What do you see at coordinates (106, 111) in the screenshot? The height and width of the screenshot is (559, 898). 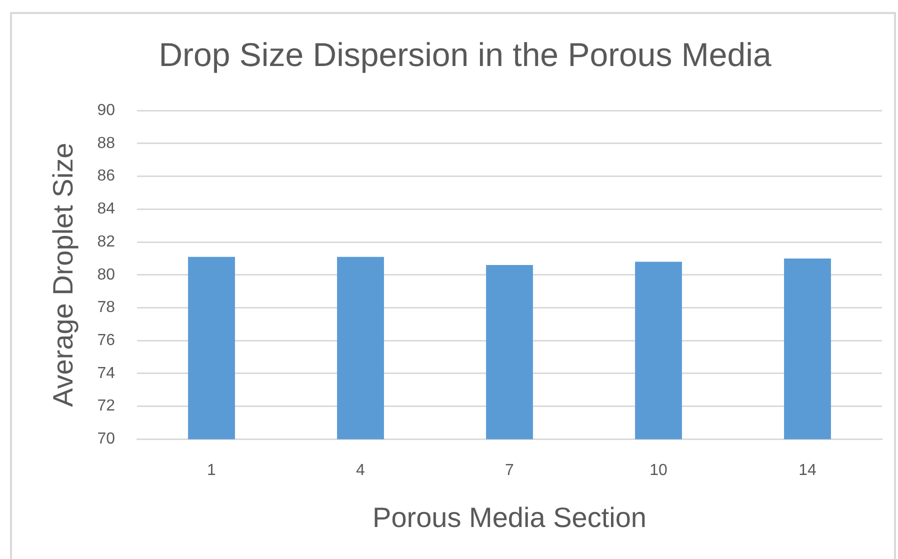 I see `y-tick-label: 90` at bounding box center [106, 111].